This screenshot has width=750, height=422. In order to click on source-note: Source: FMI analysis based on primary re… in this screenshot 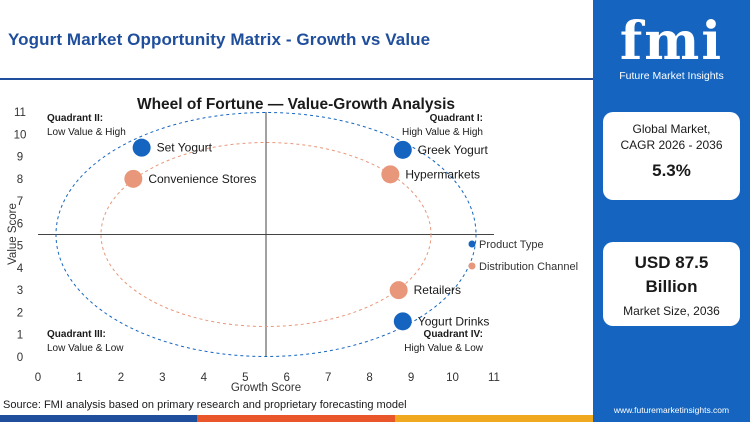, I will do `click(205, 405)`.